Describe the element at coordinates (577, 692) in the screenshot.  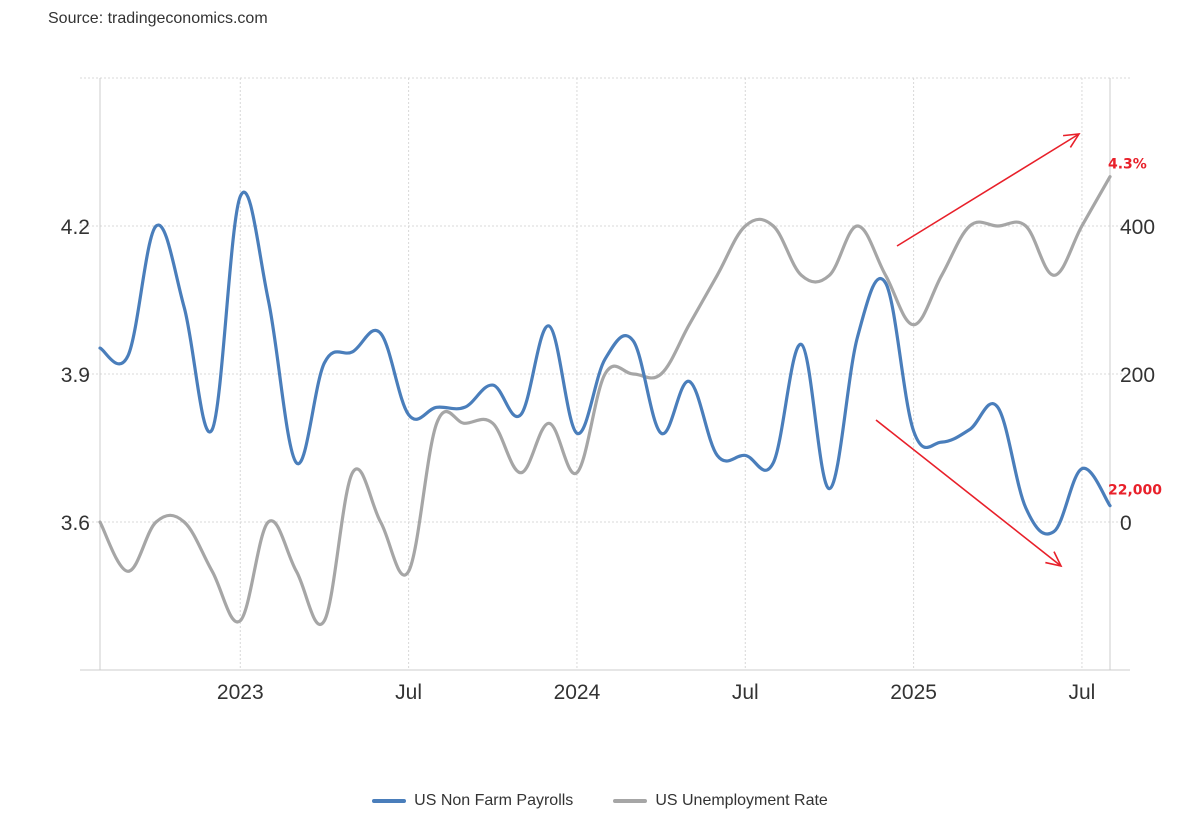
I see `x-tick-label: 2024` at that location.